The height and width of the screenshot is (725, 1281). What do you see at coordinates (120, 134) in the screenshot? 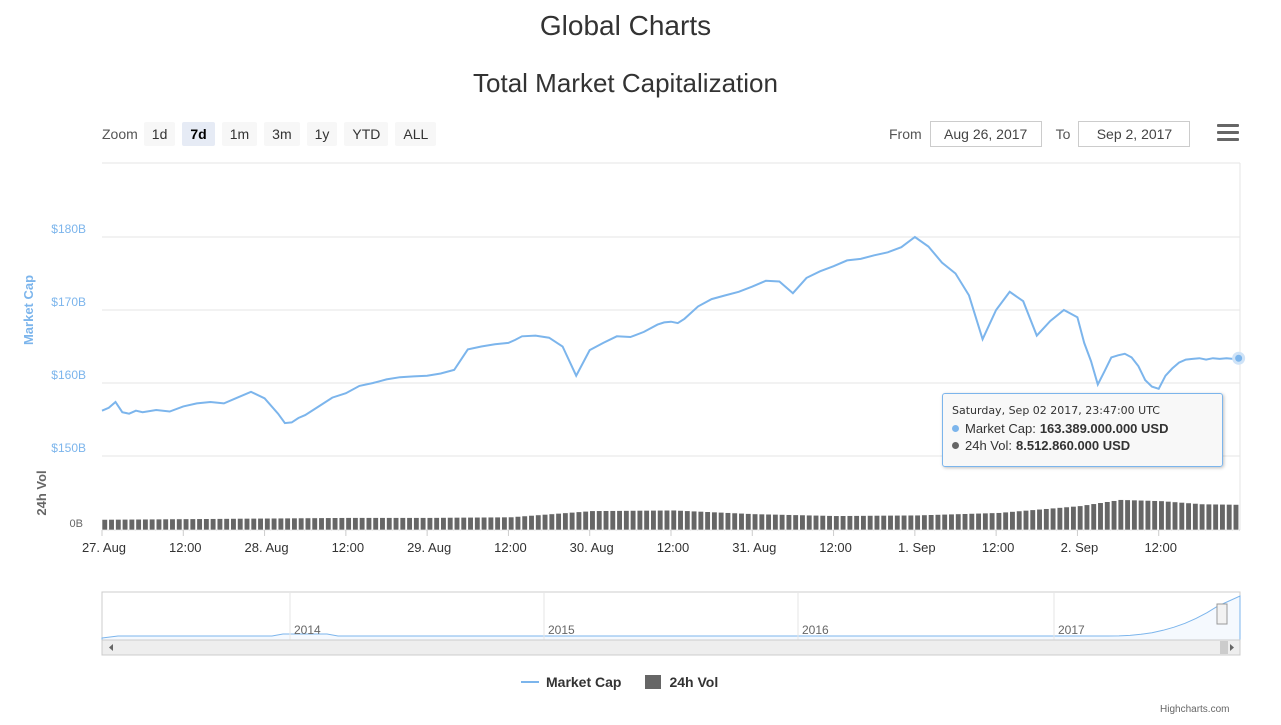
I see `zoom-label: Zoom` at bounding box center [120, 134].